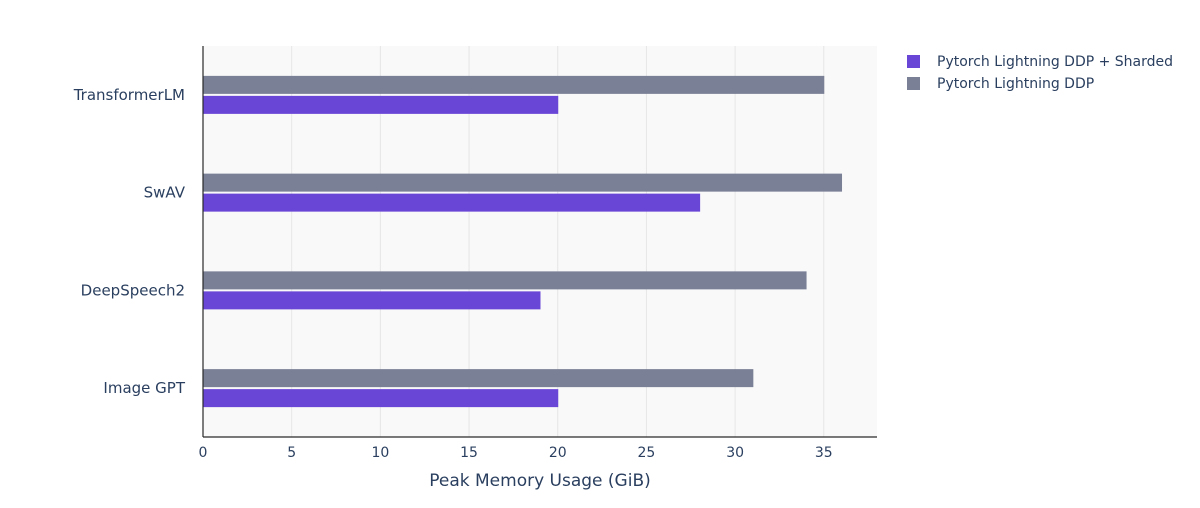  I want to click on category-label: DeepSpeech2, so click(133, 290).